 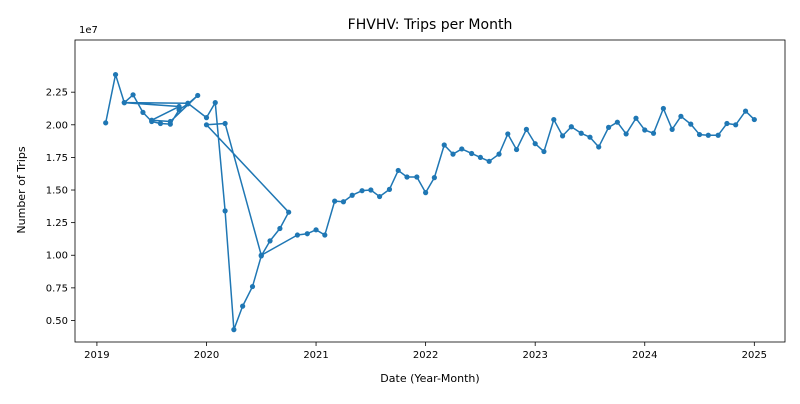 I want to click on x-tick-label: 2020, so click(x=206, y=355).